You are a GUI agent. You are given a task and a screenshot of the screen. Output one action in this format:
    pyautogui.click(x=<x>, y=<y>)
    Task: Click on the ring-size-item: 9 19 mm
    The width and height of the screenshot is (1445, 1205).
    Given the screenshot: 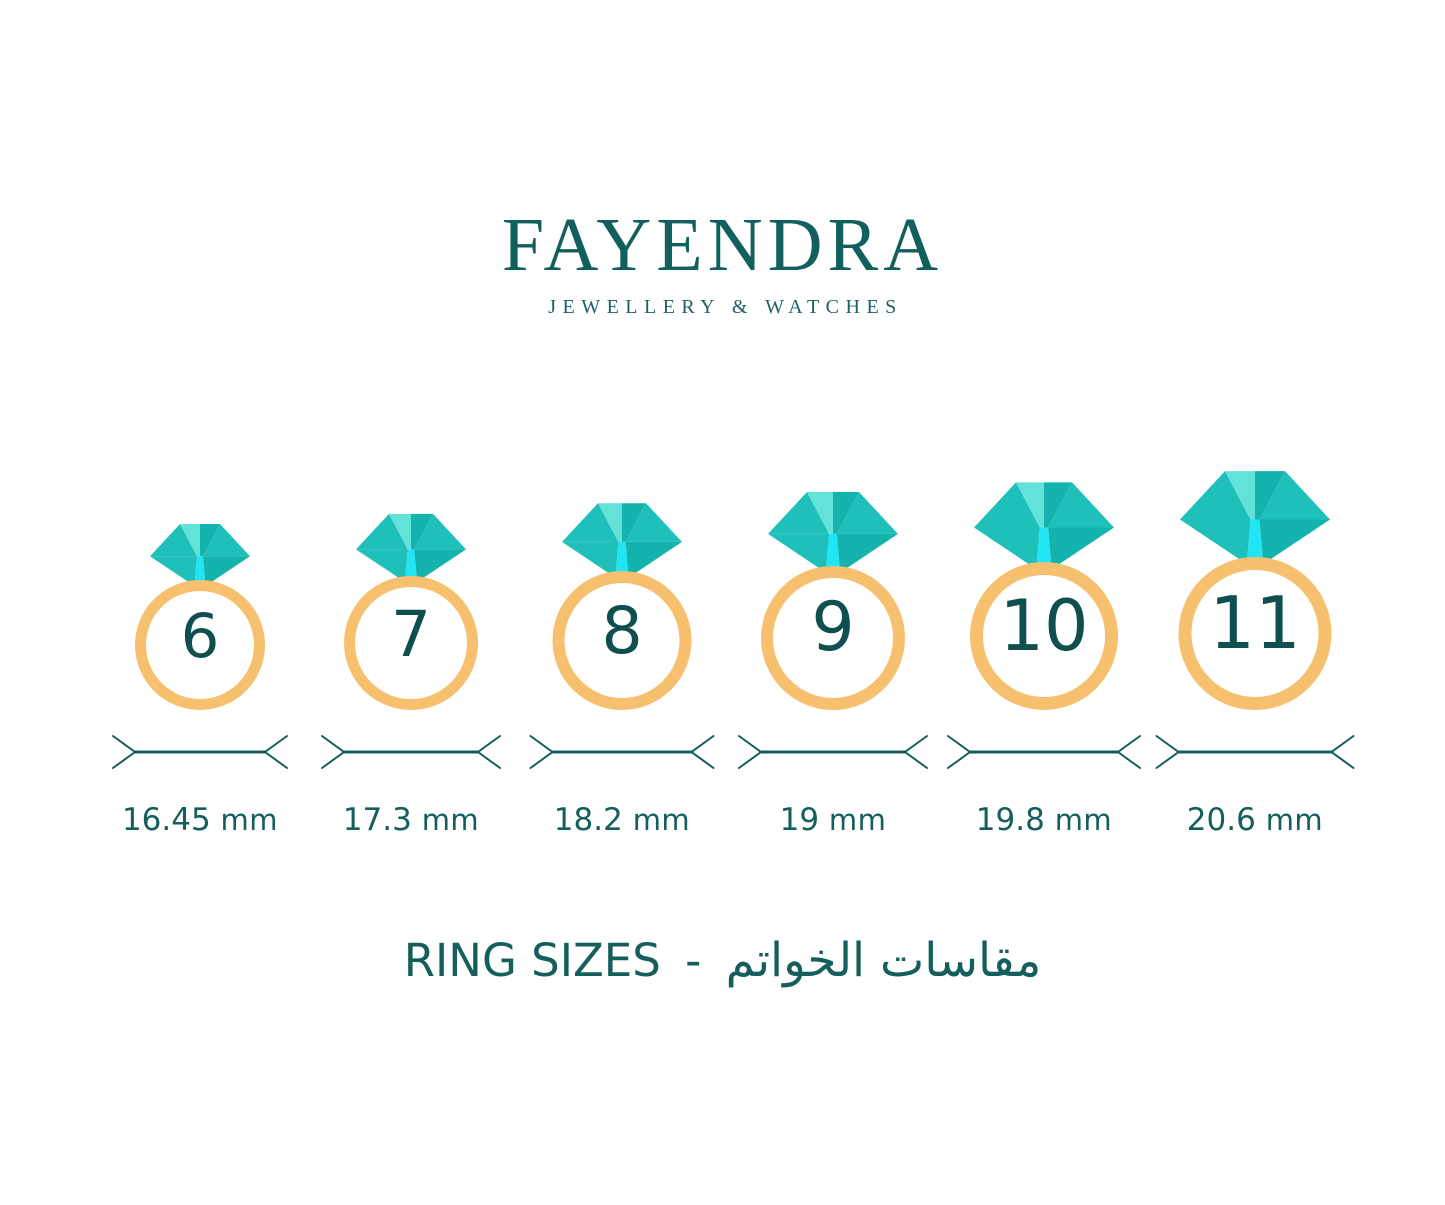 What is the action you would take?
    pyautogui.click(x=833, y=655)
    